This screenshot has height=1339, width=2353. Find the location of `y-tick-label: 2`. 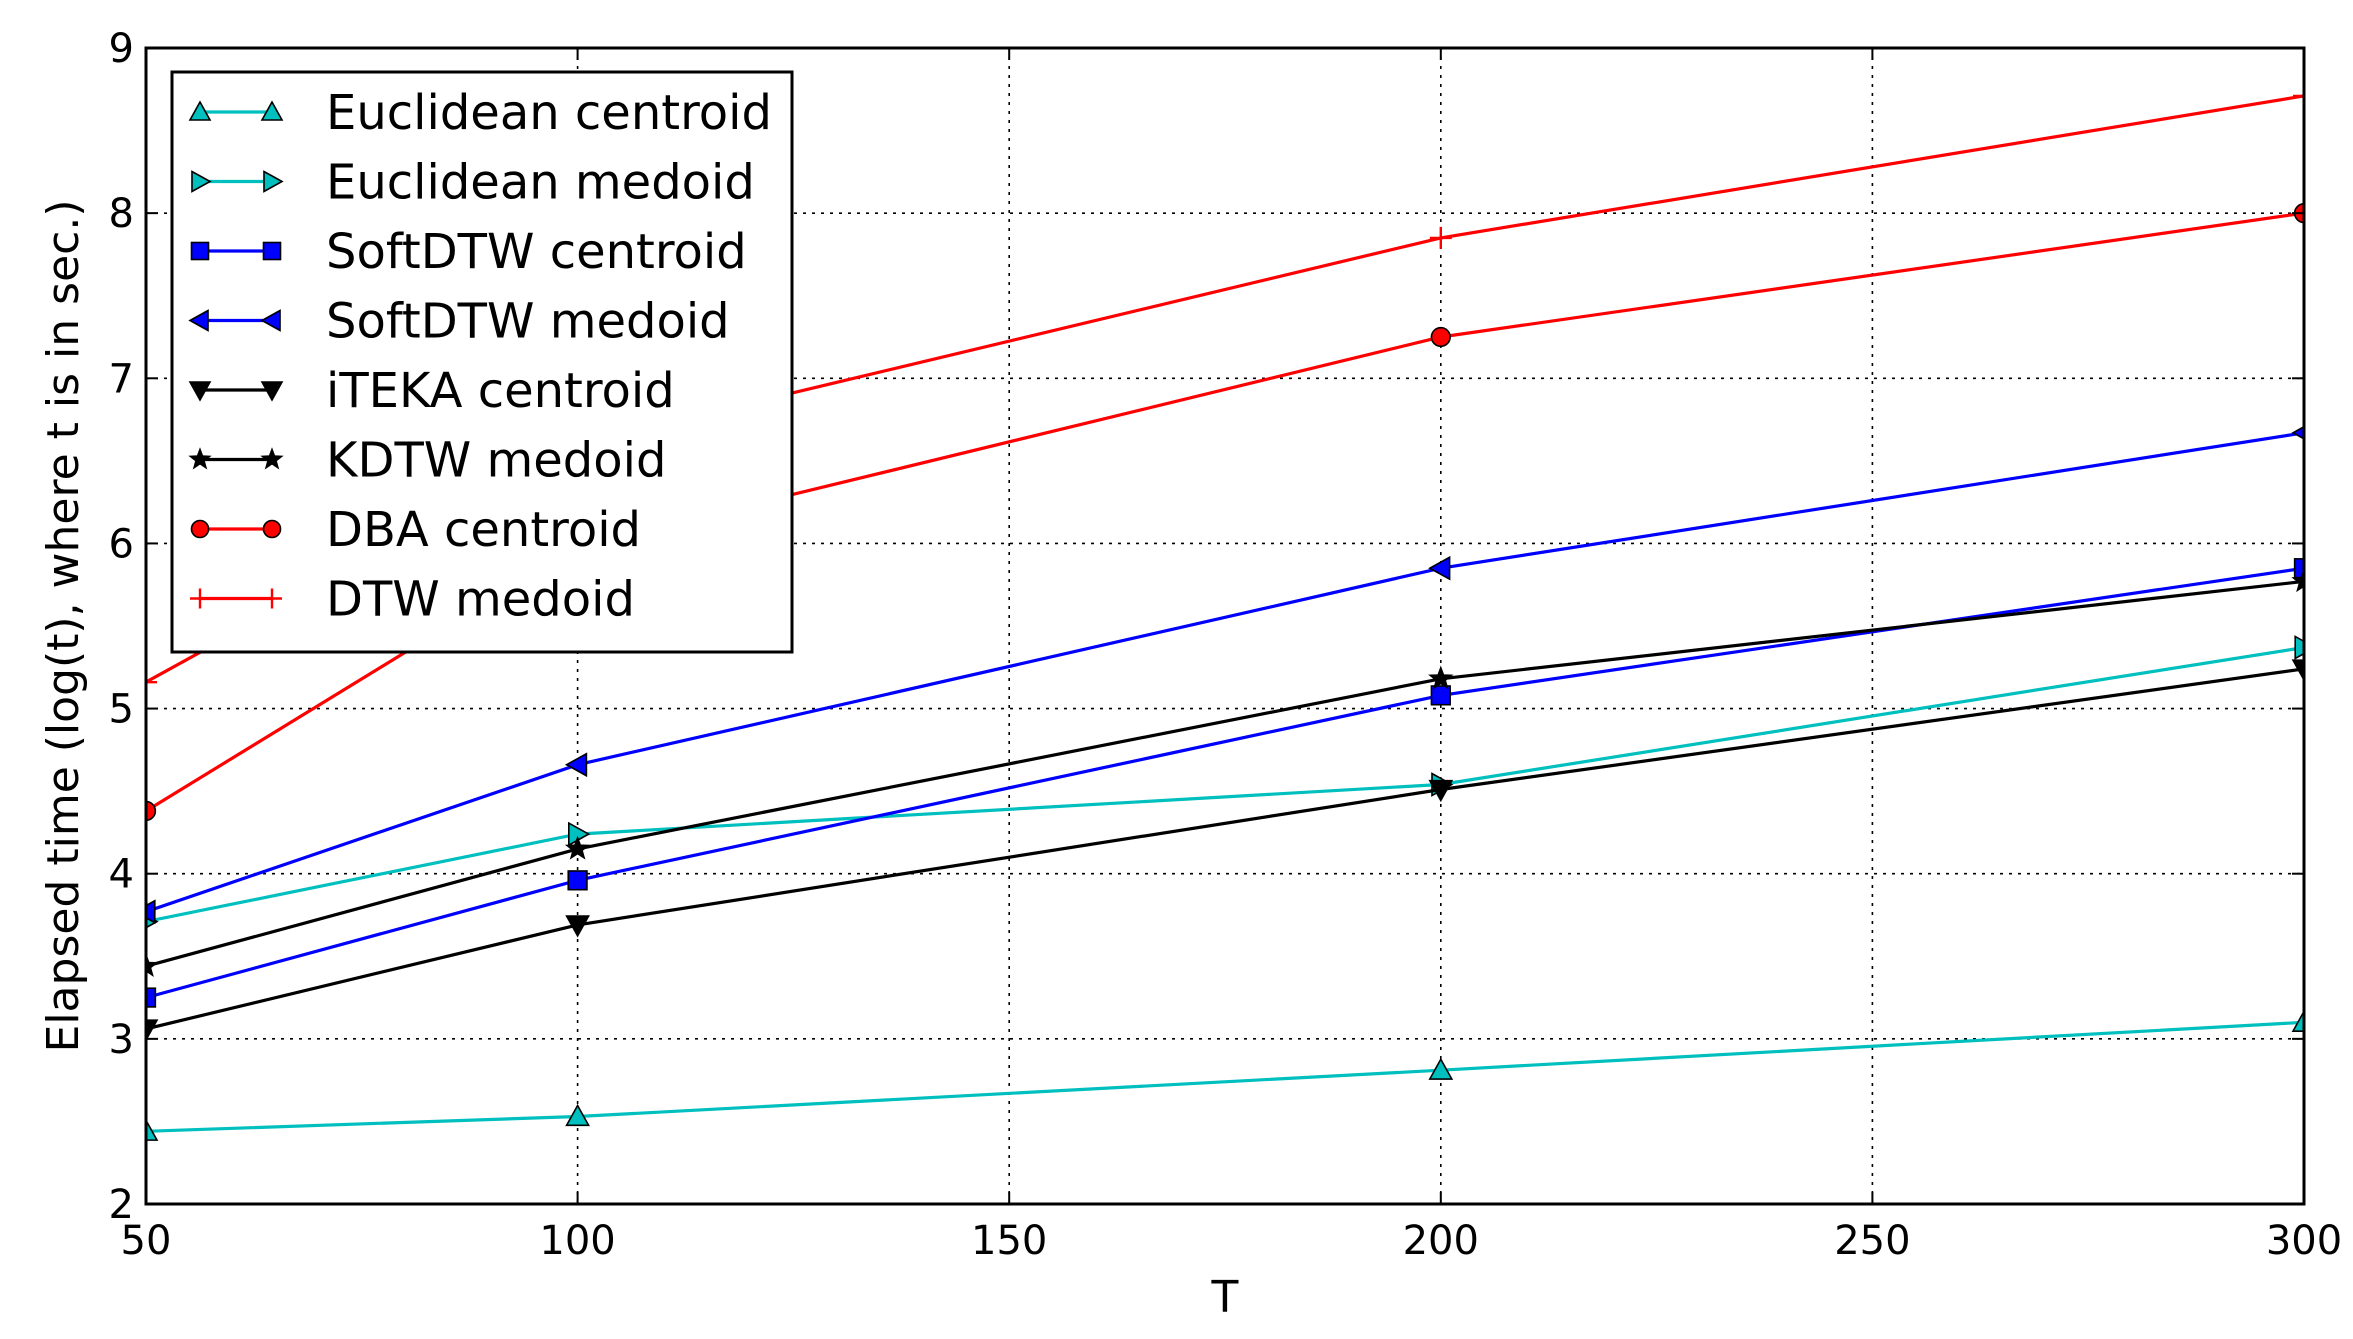

y-tick-label: 2 is located at coordinates (121, 1205).